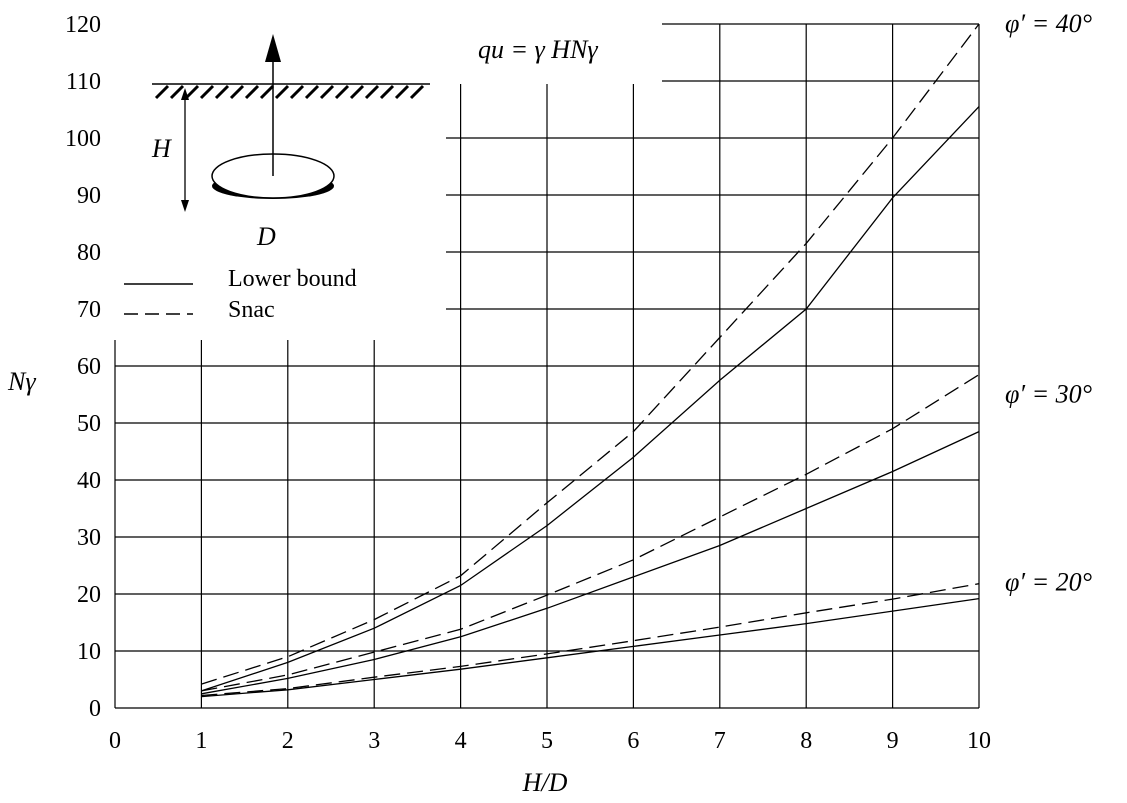  Describe the element at coordinates (461, 741) in the screenshot. I see `x-tick-label: 4` at that location.